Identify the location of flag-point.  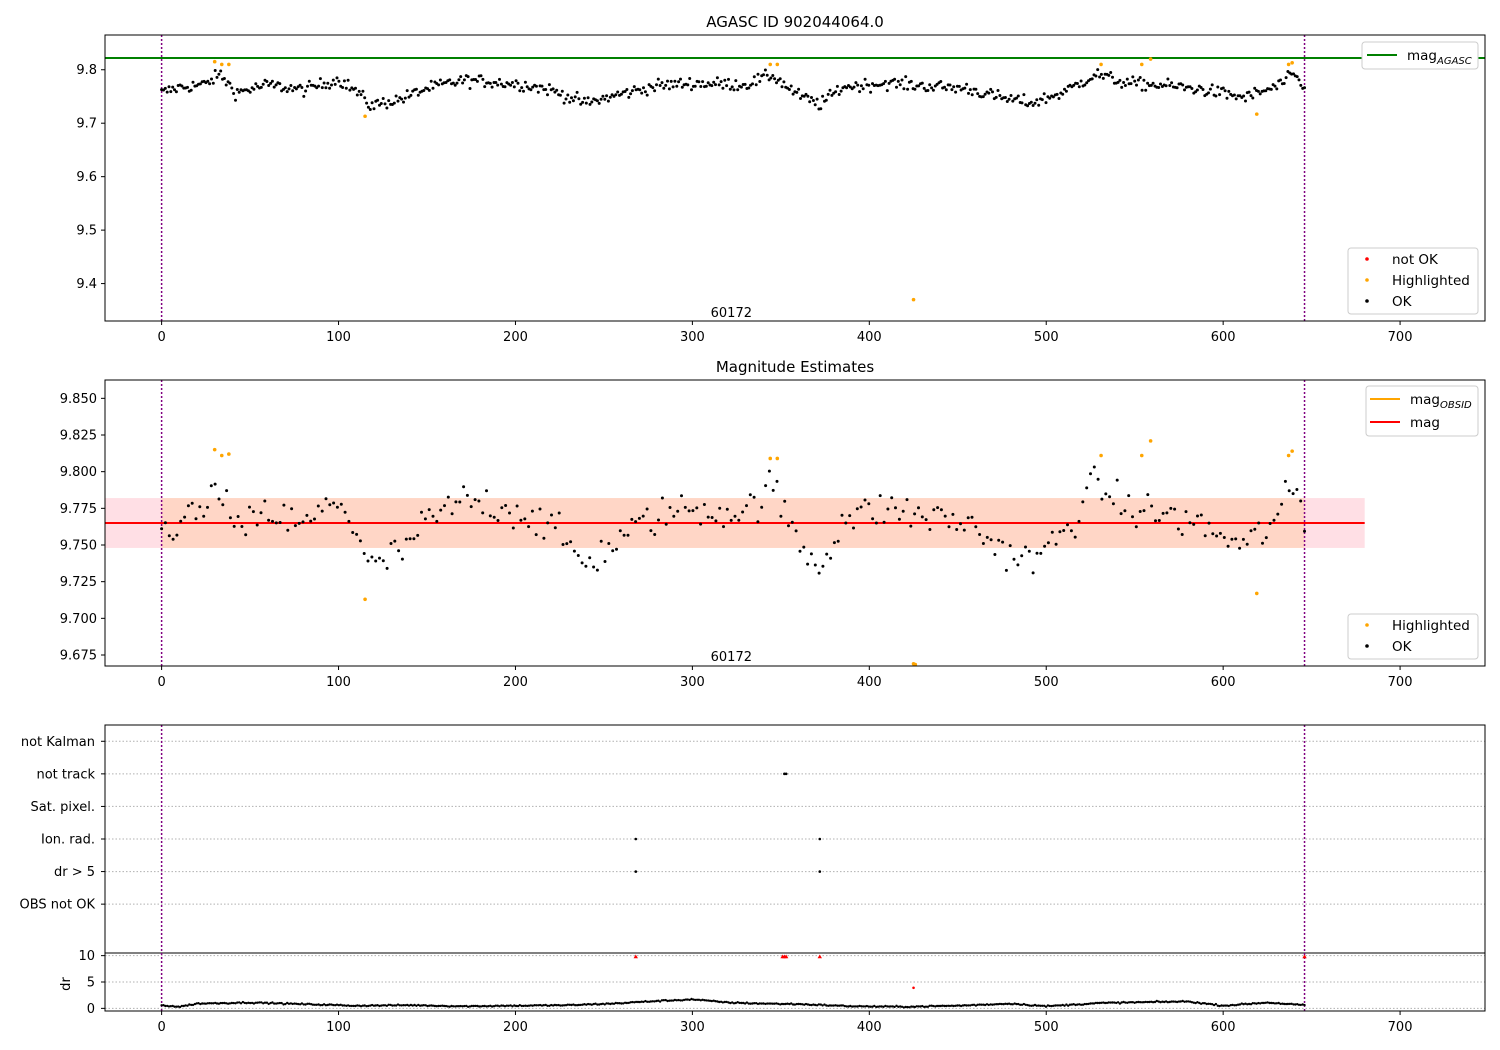
(636, 871).